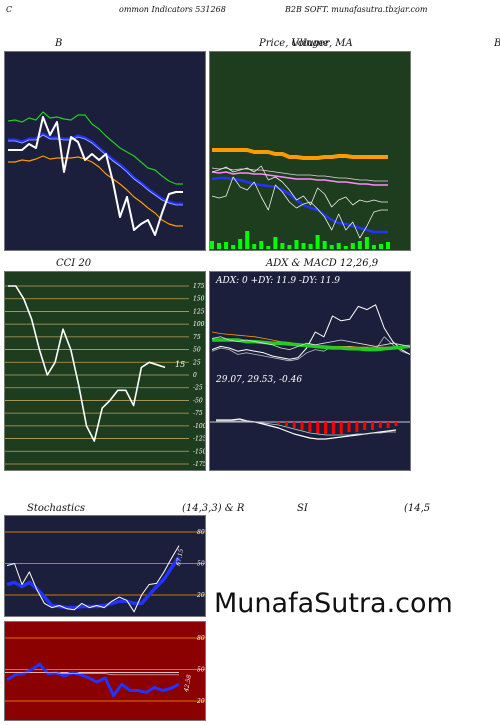 The image size is (500, 725). Describe the element at coordinates (259, 380) in the screenshot. I see `macd-readout: 29.07, 29.53, -0.46` at that location.